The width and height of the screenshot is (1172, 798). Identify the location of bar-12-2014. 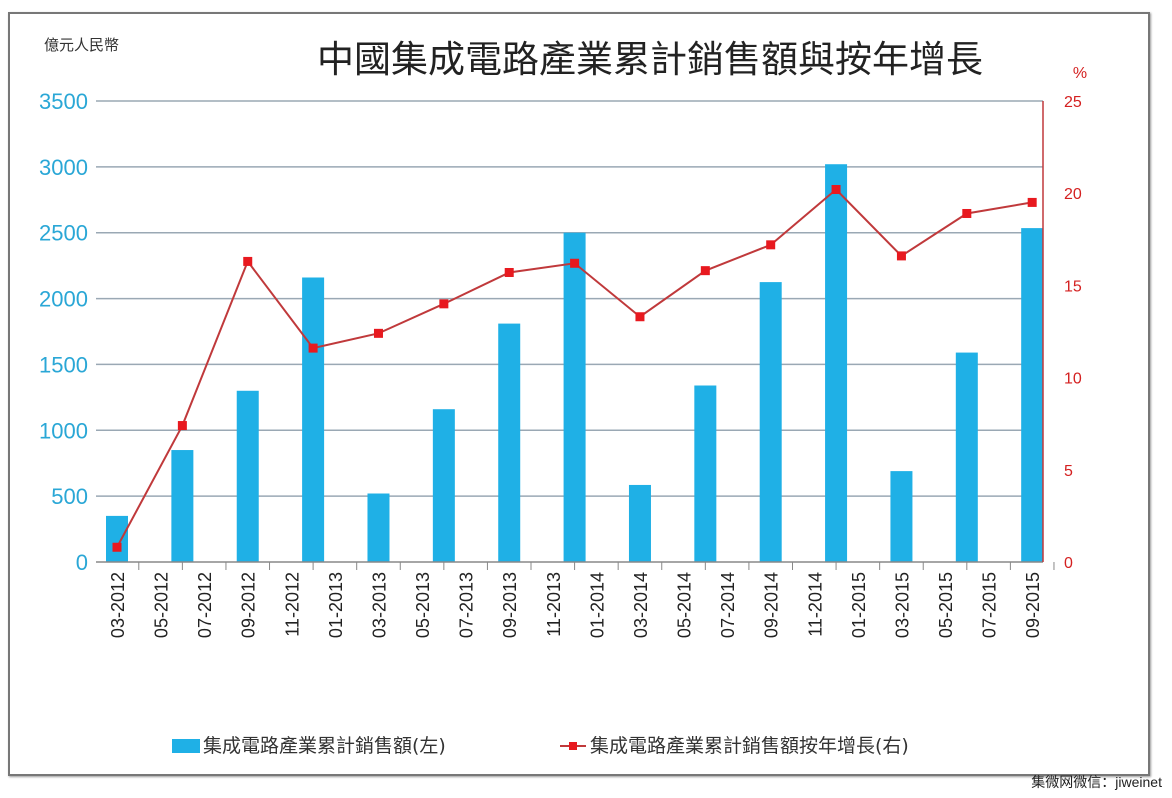
(836, 363).